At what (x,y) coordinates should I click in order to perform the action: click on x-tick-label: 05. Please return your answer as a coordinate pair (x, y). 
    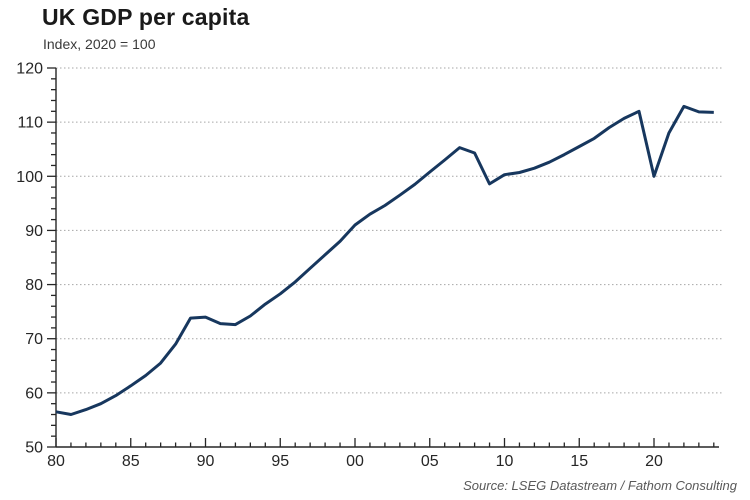
    Looking at the image, I should click on (430, 461).